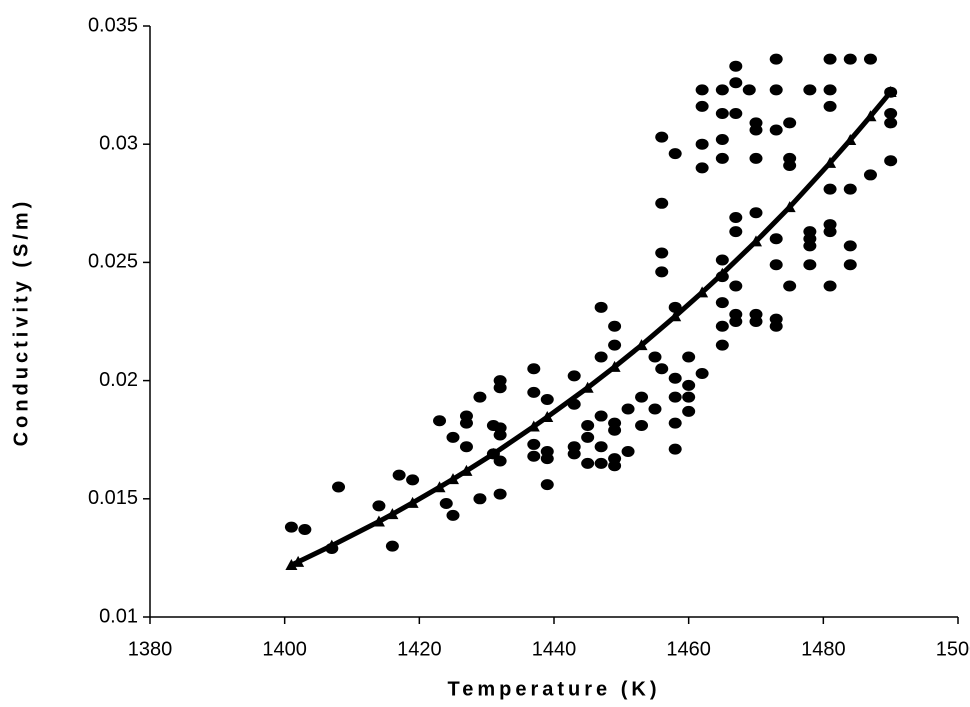 The height and width of the screenshot is (707, 970). I want to click on x-tick-label: 1380, so click(150, 649).